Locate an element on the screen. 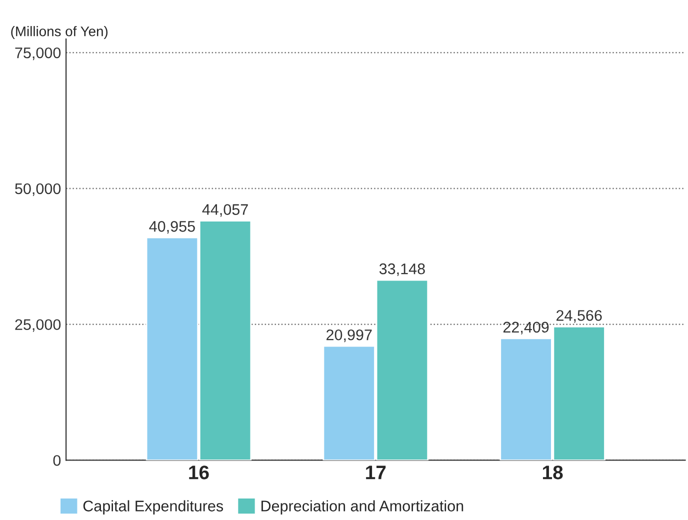  y-axis-title: (Millions of Yen) is located at coordinates (59, 32).